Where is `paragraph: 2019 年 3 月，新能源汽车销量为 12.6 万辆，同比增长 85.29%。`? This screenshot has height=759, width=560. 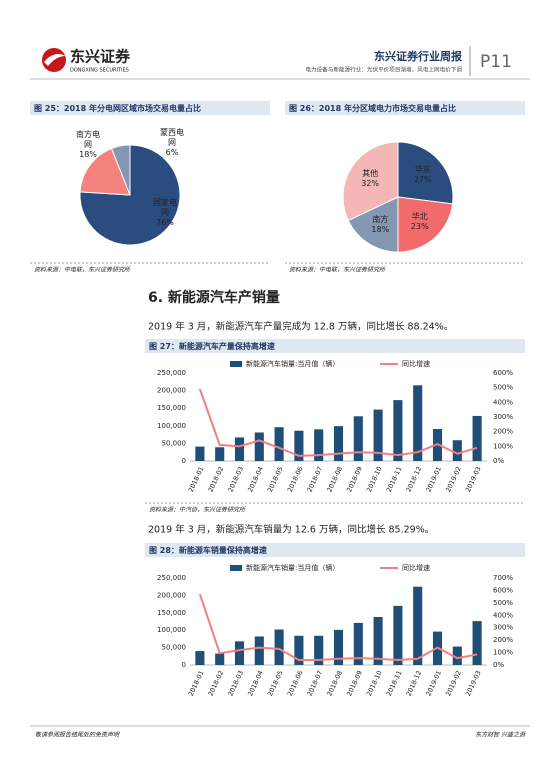 paragraph: 2019 年 3 月，新能源汽车销量为 12.6 万辆，同比增长 85.29%。 is located at coordinates (291, 530).